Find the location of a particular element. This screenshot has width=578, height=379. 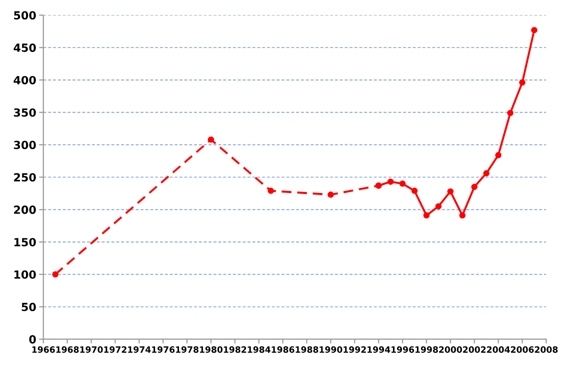

x-tick-label: 1976 is located at coordinates (163, 349).